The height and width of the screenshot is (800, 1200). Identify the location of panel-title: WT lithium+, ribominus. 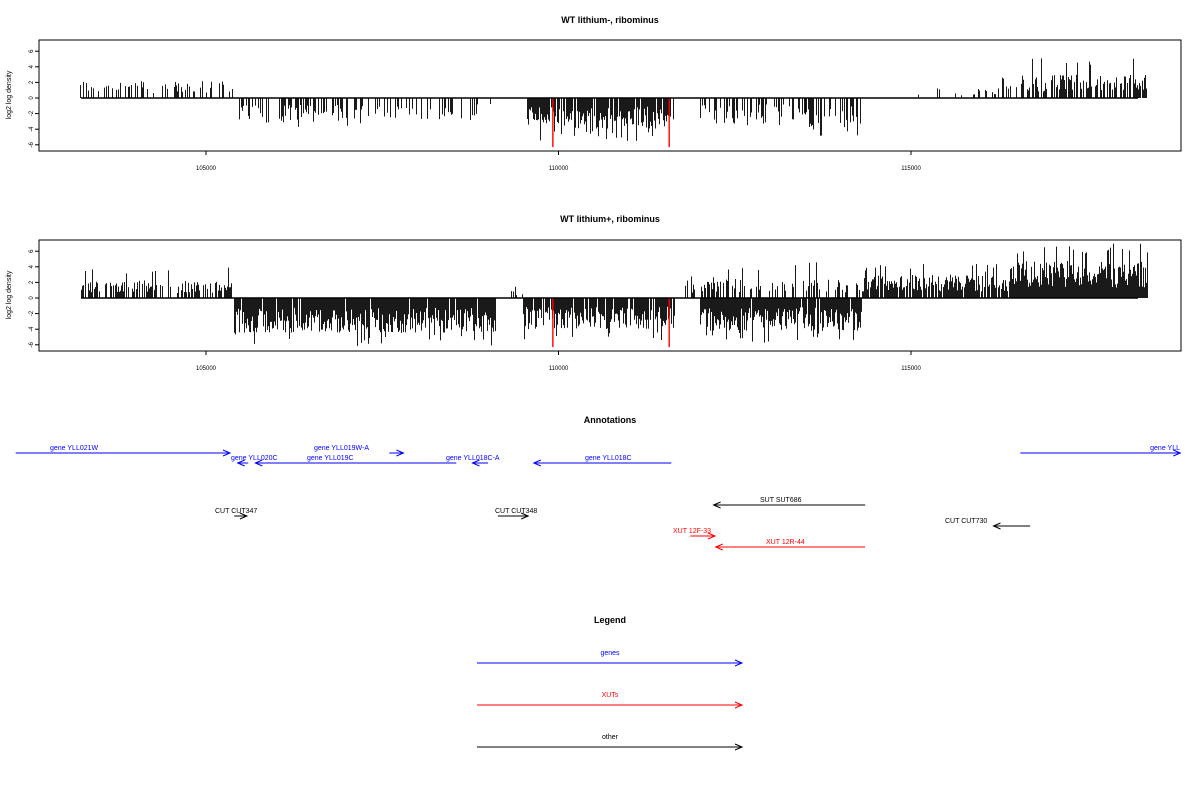
(610, 219).